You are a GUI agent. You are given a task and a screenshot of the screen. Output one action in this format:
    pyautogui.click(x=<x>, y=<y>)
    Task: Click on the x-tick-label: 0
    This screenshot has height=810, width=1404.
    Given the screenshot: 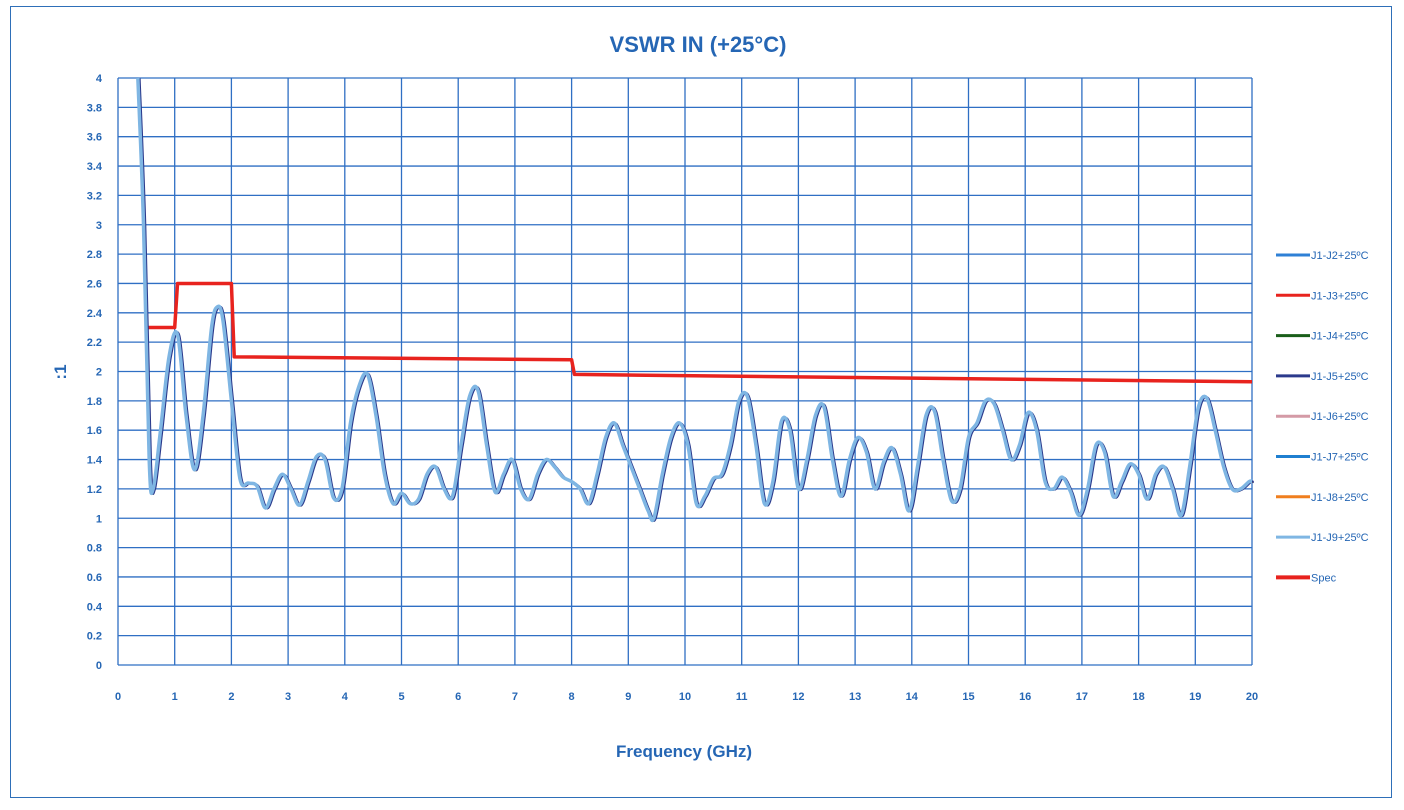 What is the action you would take?
    pyautogui.click(x=118, y=697)
    